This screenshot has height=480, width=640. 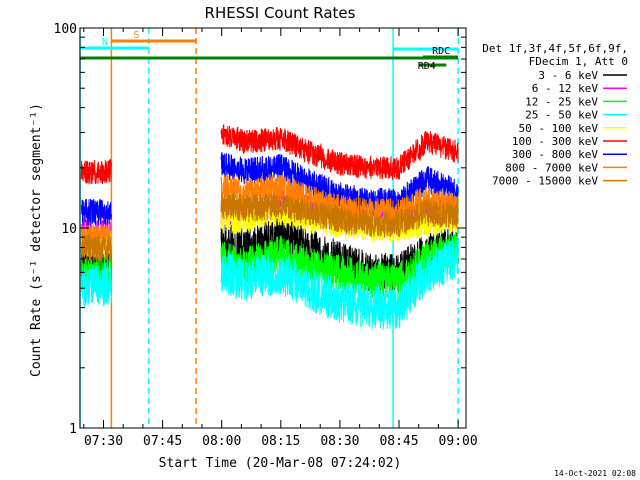 I want to click on footer-timestamp: 14-Oct-2021 02:08, so click(x=595, y=473).